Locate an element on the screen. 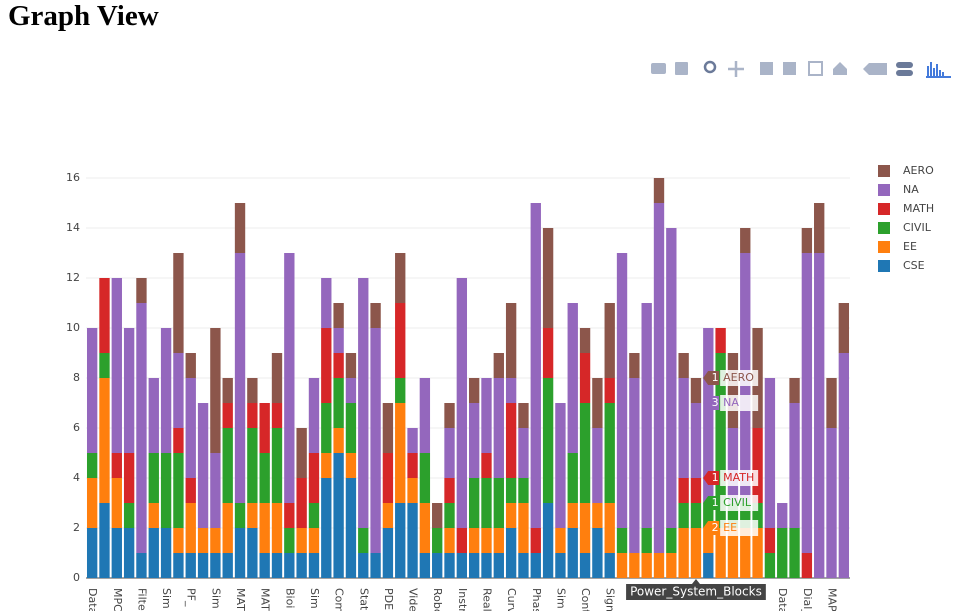 This screenshot has width=965, height=611. x-tick-label: MPC is located at coordinates (117, 599).